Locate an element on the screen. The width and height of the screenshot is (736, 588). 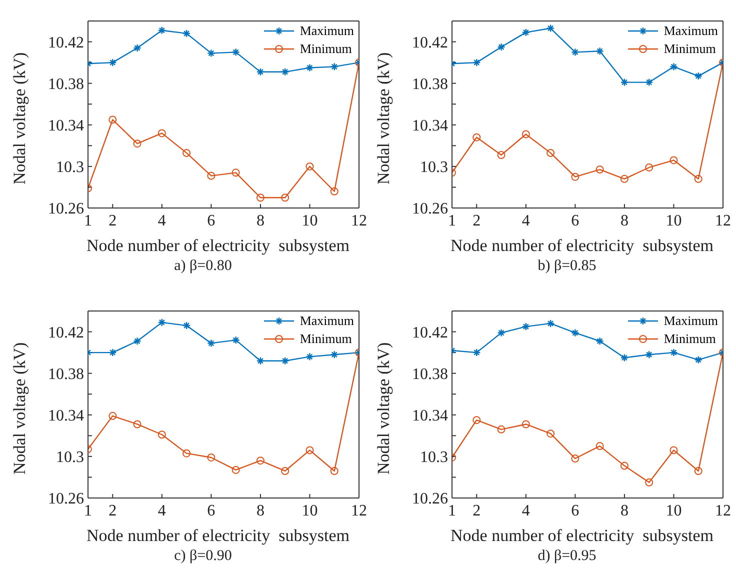
text: a) β=0.80 is located at coordinates (203, 266).